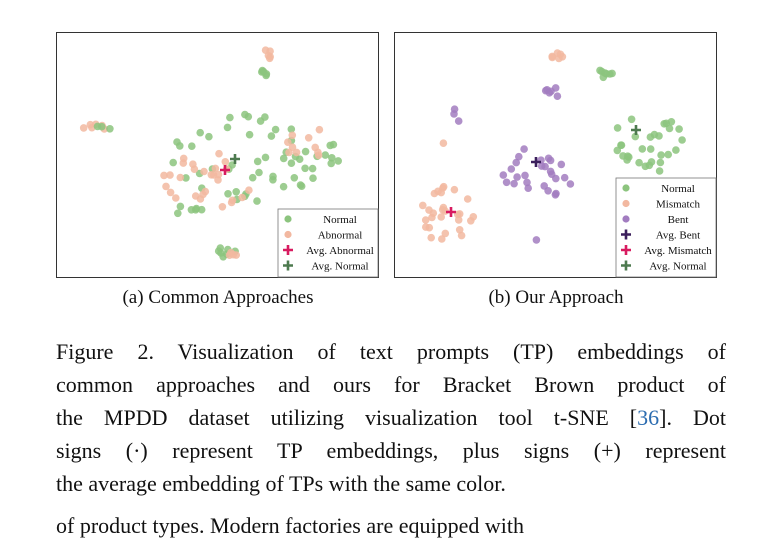 The width and height of the screenshot is (781, 539). What do you see at coordinates (340, 236) in the screenshot?
I see `legend-label: Abnormal` at bounding box center [340, 236].